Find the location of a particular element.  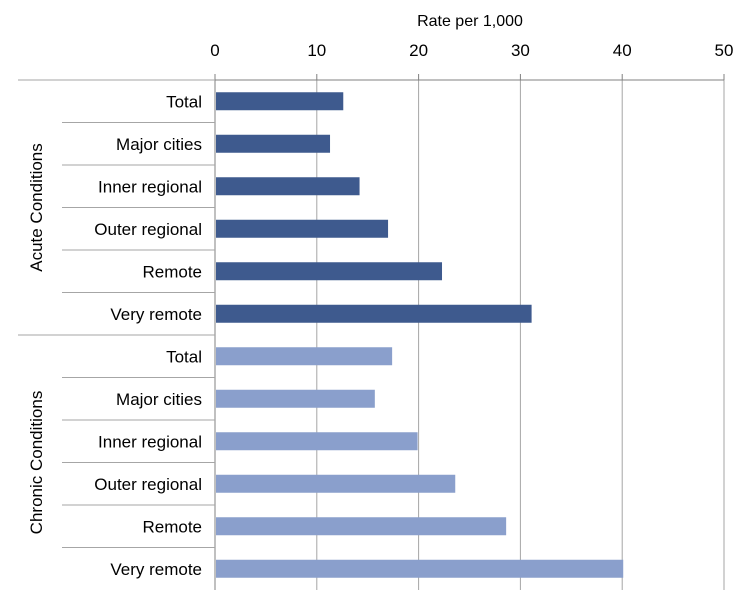

category-label-0-5: Very remote is located at coordinates (156, 314).